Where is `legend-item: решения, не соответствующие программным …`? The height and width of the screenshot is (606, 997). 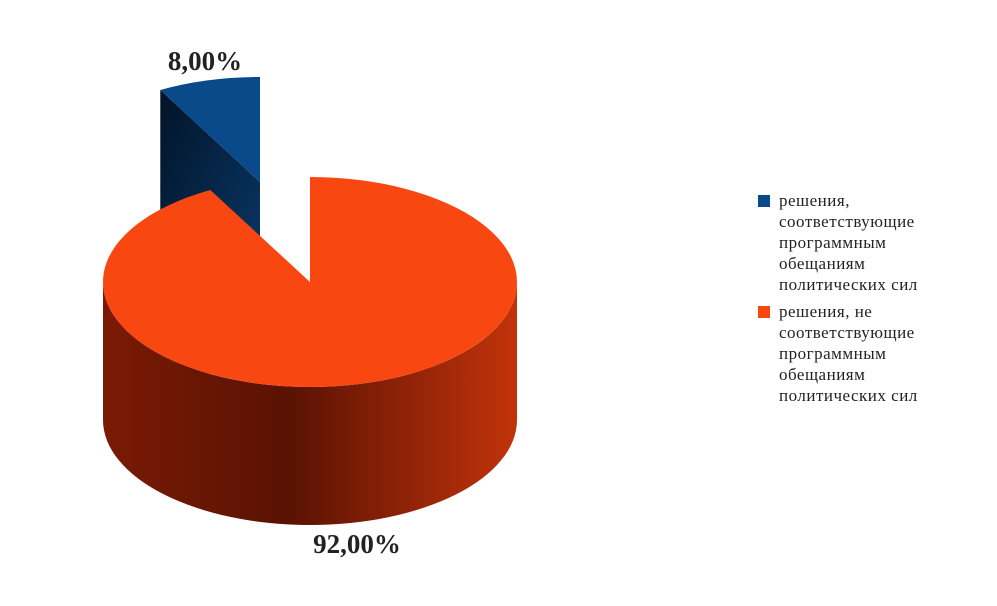 legend-item: решения, не соответствующие программным … is located at coordinates (858, 353).